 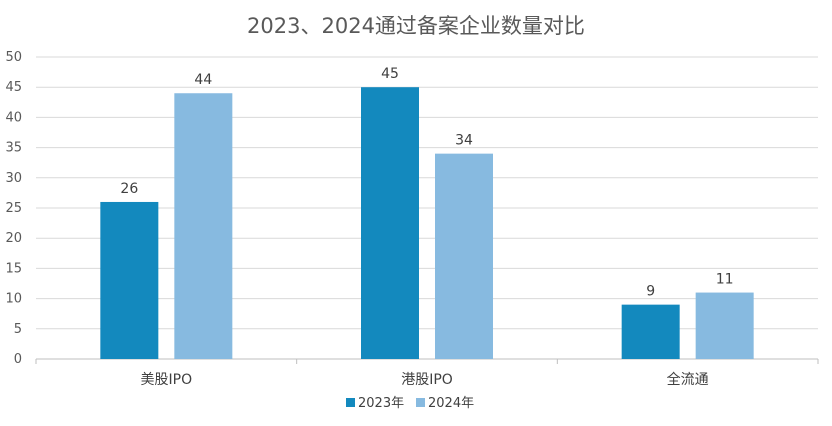 I want to click on data-label: 45, so click(x=390, y=74).